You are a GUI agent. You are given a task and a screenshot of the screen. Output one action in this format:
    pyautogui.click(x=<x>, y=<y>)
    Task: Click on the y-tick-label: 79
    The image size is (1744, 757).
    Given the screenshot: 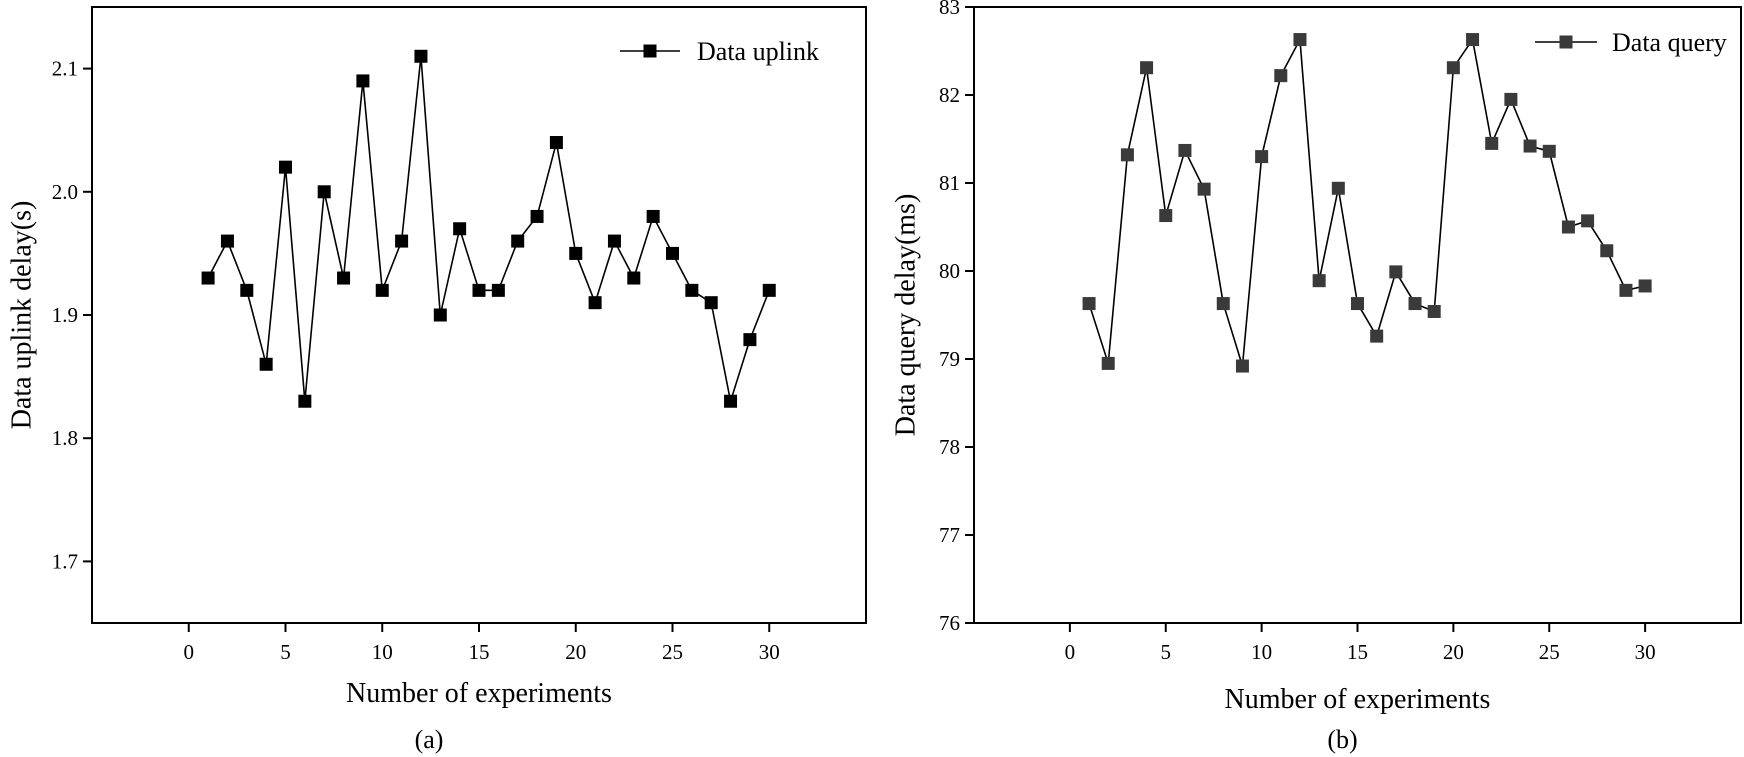 What is the action you would take?
    pyautogui.click(x=949, y=359)
    